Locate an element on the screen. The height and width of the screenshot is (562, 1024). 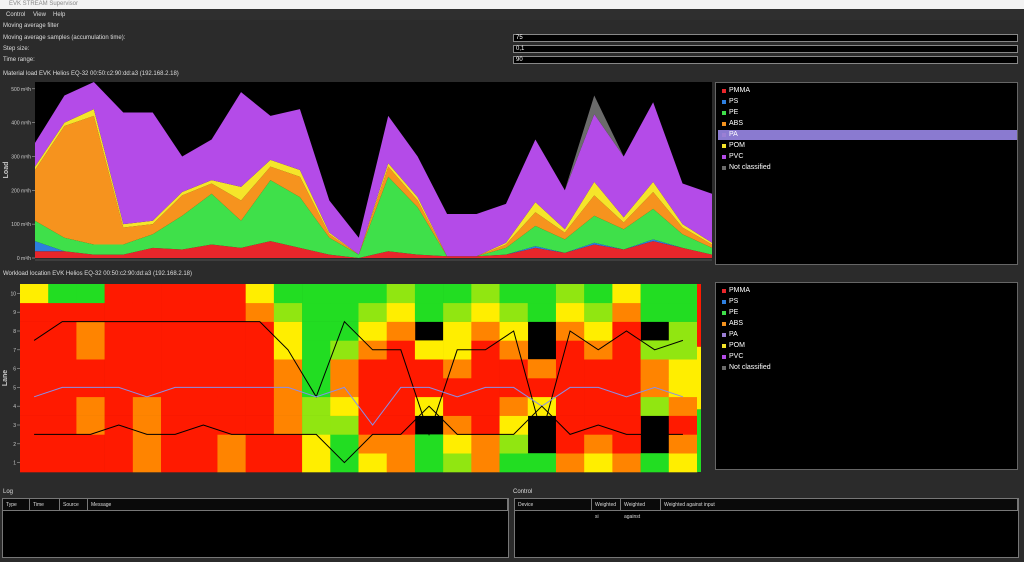
colorbar-segment is located at coordinates (699, 378).